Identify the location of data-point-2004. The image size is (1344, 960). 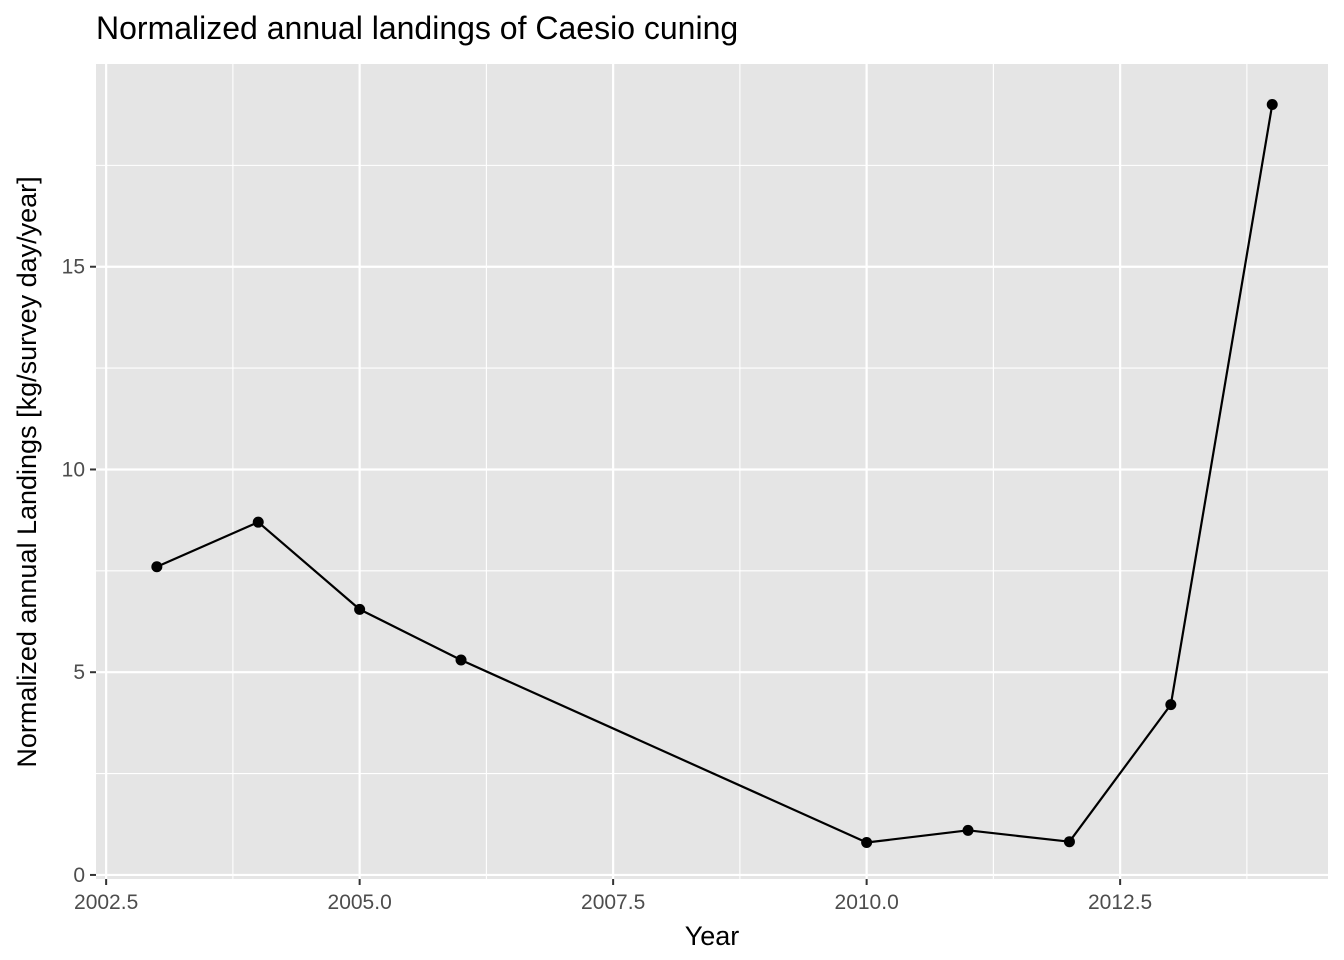
(258, 522).